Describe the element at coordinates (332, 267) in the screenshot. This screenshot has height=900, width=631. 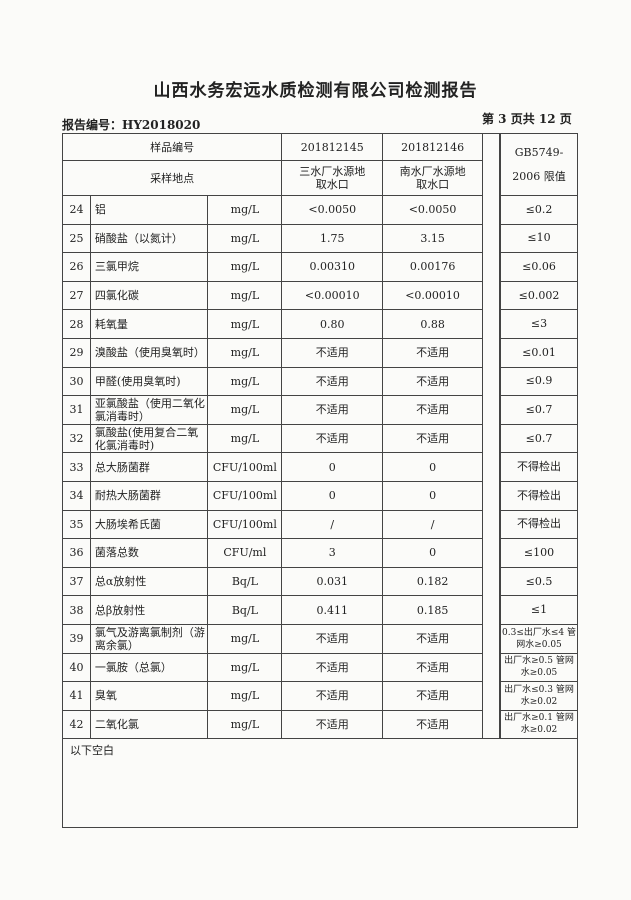
I see `sample1-value: 0.00310` at that location.